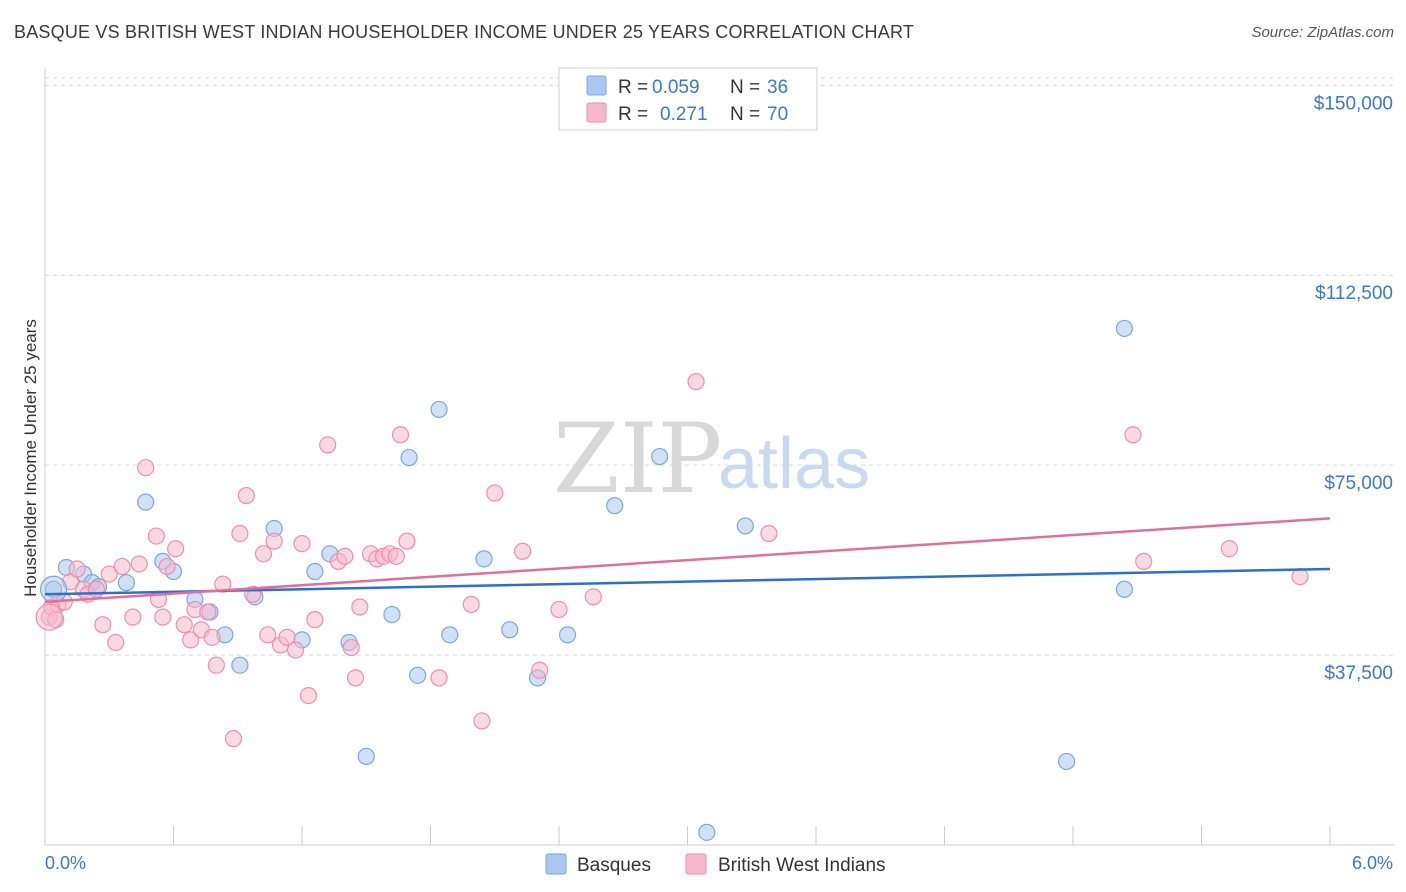  I want to click on legend-n-value-bwi: 70, so click(777, 114).